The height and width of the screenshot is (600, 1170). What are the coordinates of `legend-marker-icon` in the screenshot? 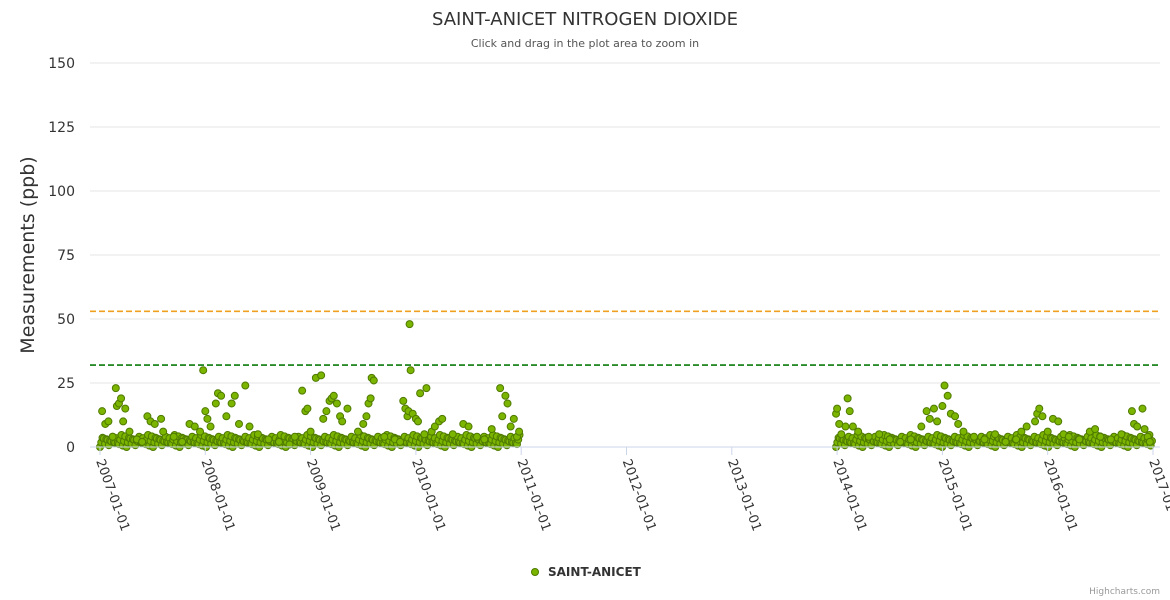 It's located at (535, 572).